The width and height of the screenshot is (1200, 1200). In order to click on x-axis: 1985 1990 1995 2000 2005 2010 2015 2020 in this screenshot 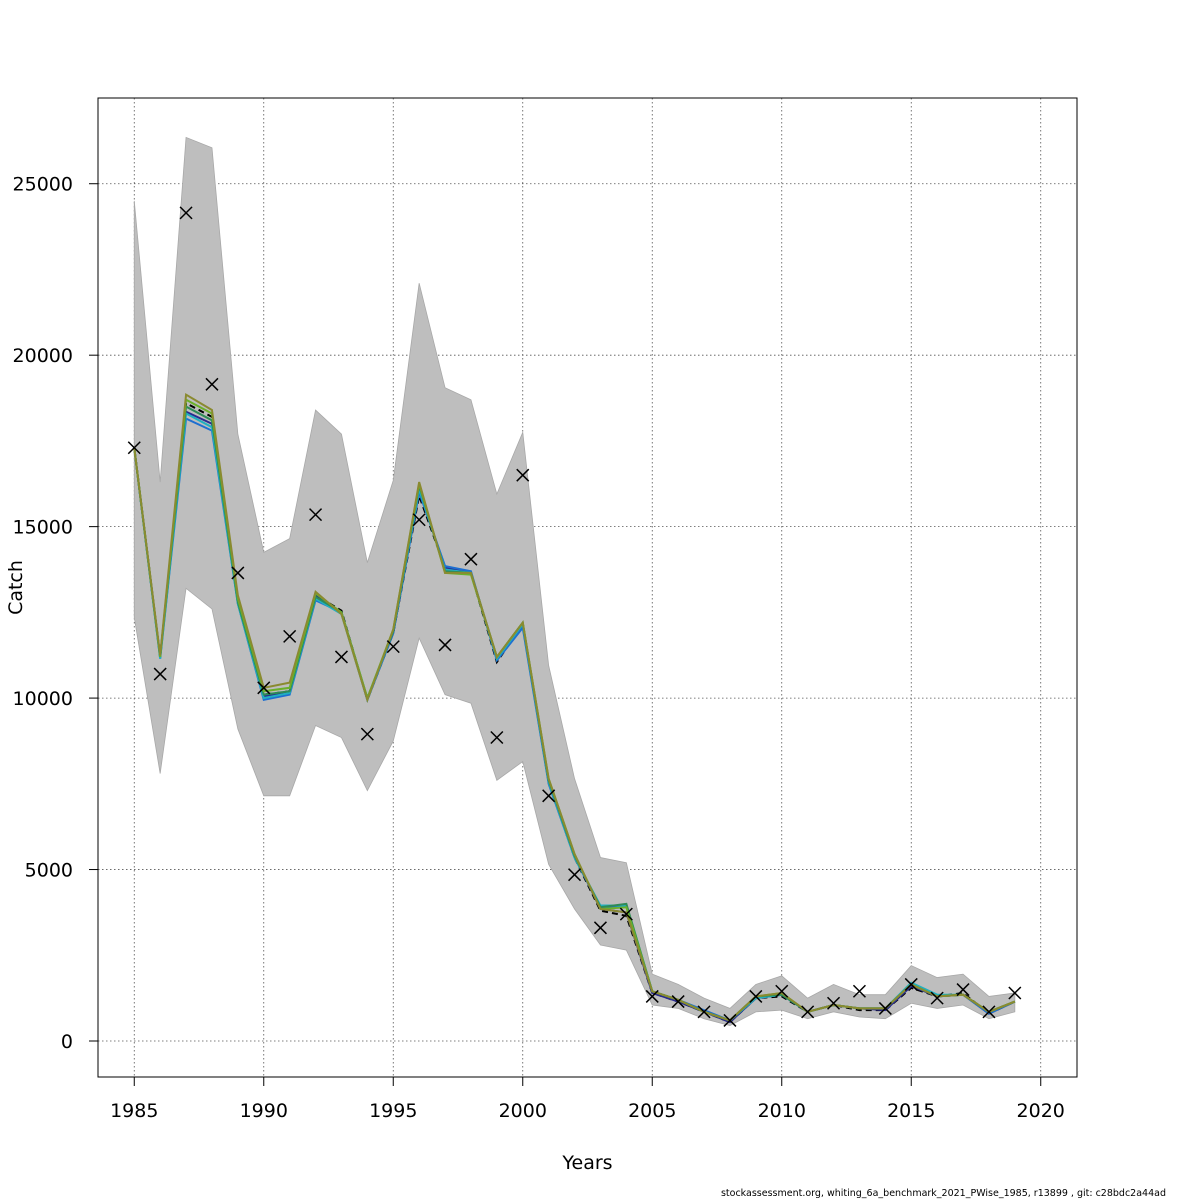, I will do `click(587, 1099)`.